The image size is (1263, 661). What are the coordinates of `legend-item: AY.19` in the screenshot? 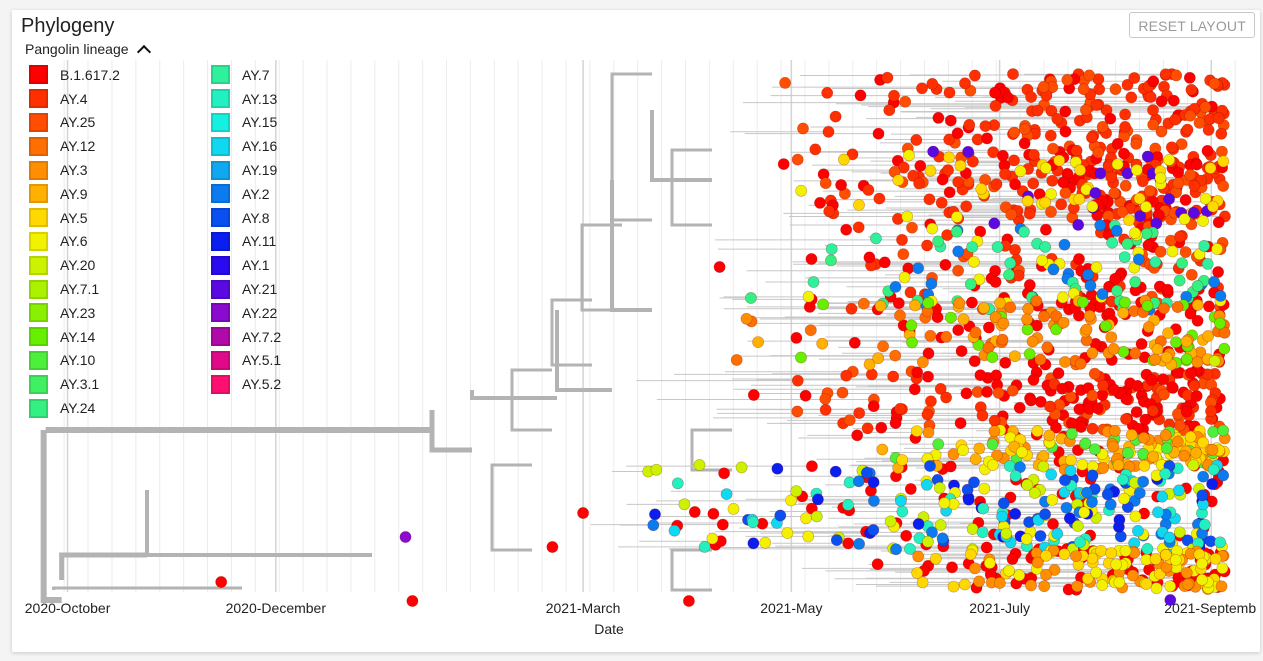 It's located at (246, 170).